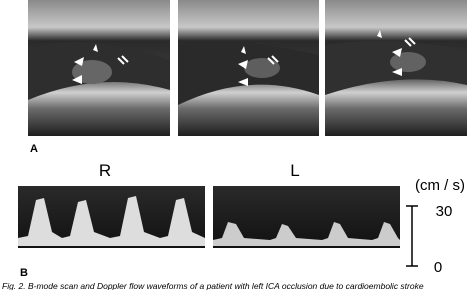 The image size is (474, 290). I want to click on doppler-image, so click(306, 217).